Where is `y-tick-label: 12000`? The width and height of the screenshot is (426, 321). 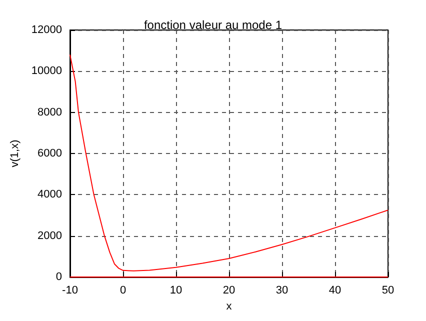
y-tick-label: 12000 is located at coordinates (46, 30).